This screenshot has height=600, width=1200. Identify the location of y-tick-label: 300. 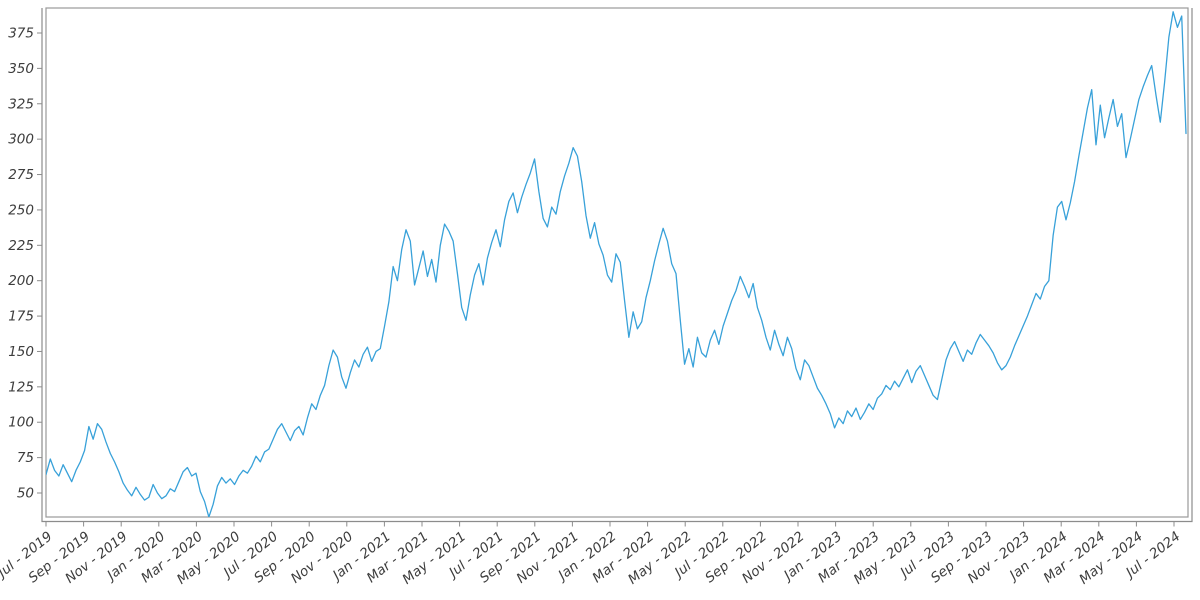
(21, 140).